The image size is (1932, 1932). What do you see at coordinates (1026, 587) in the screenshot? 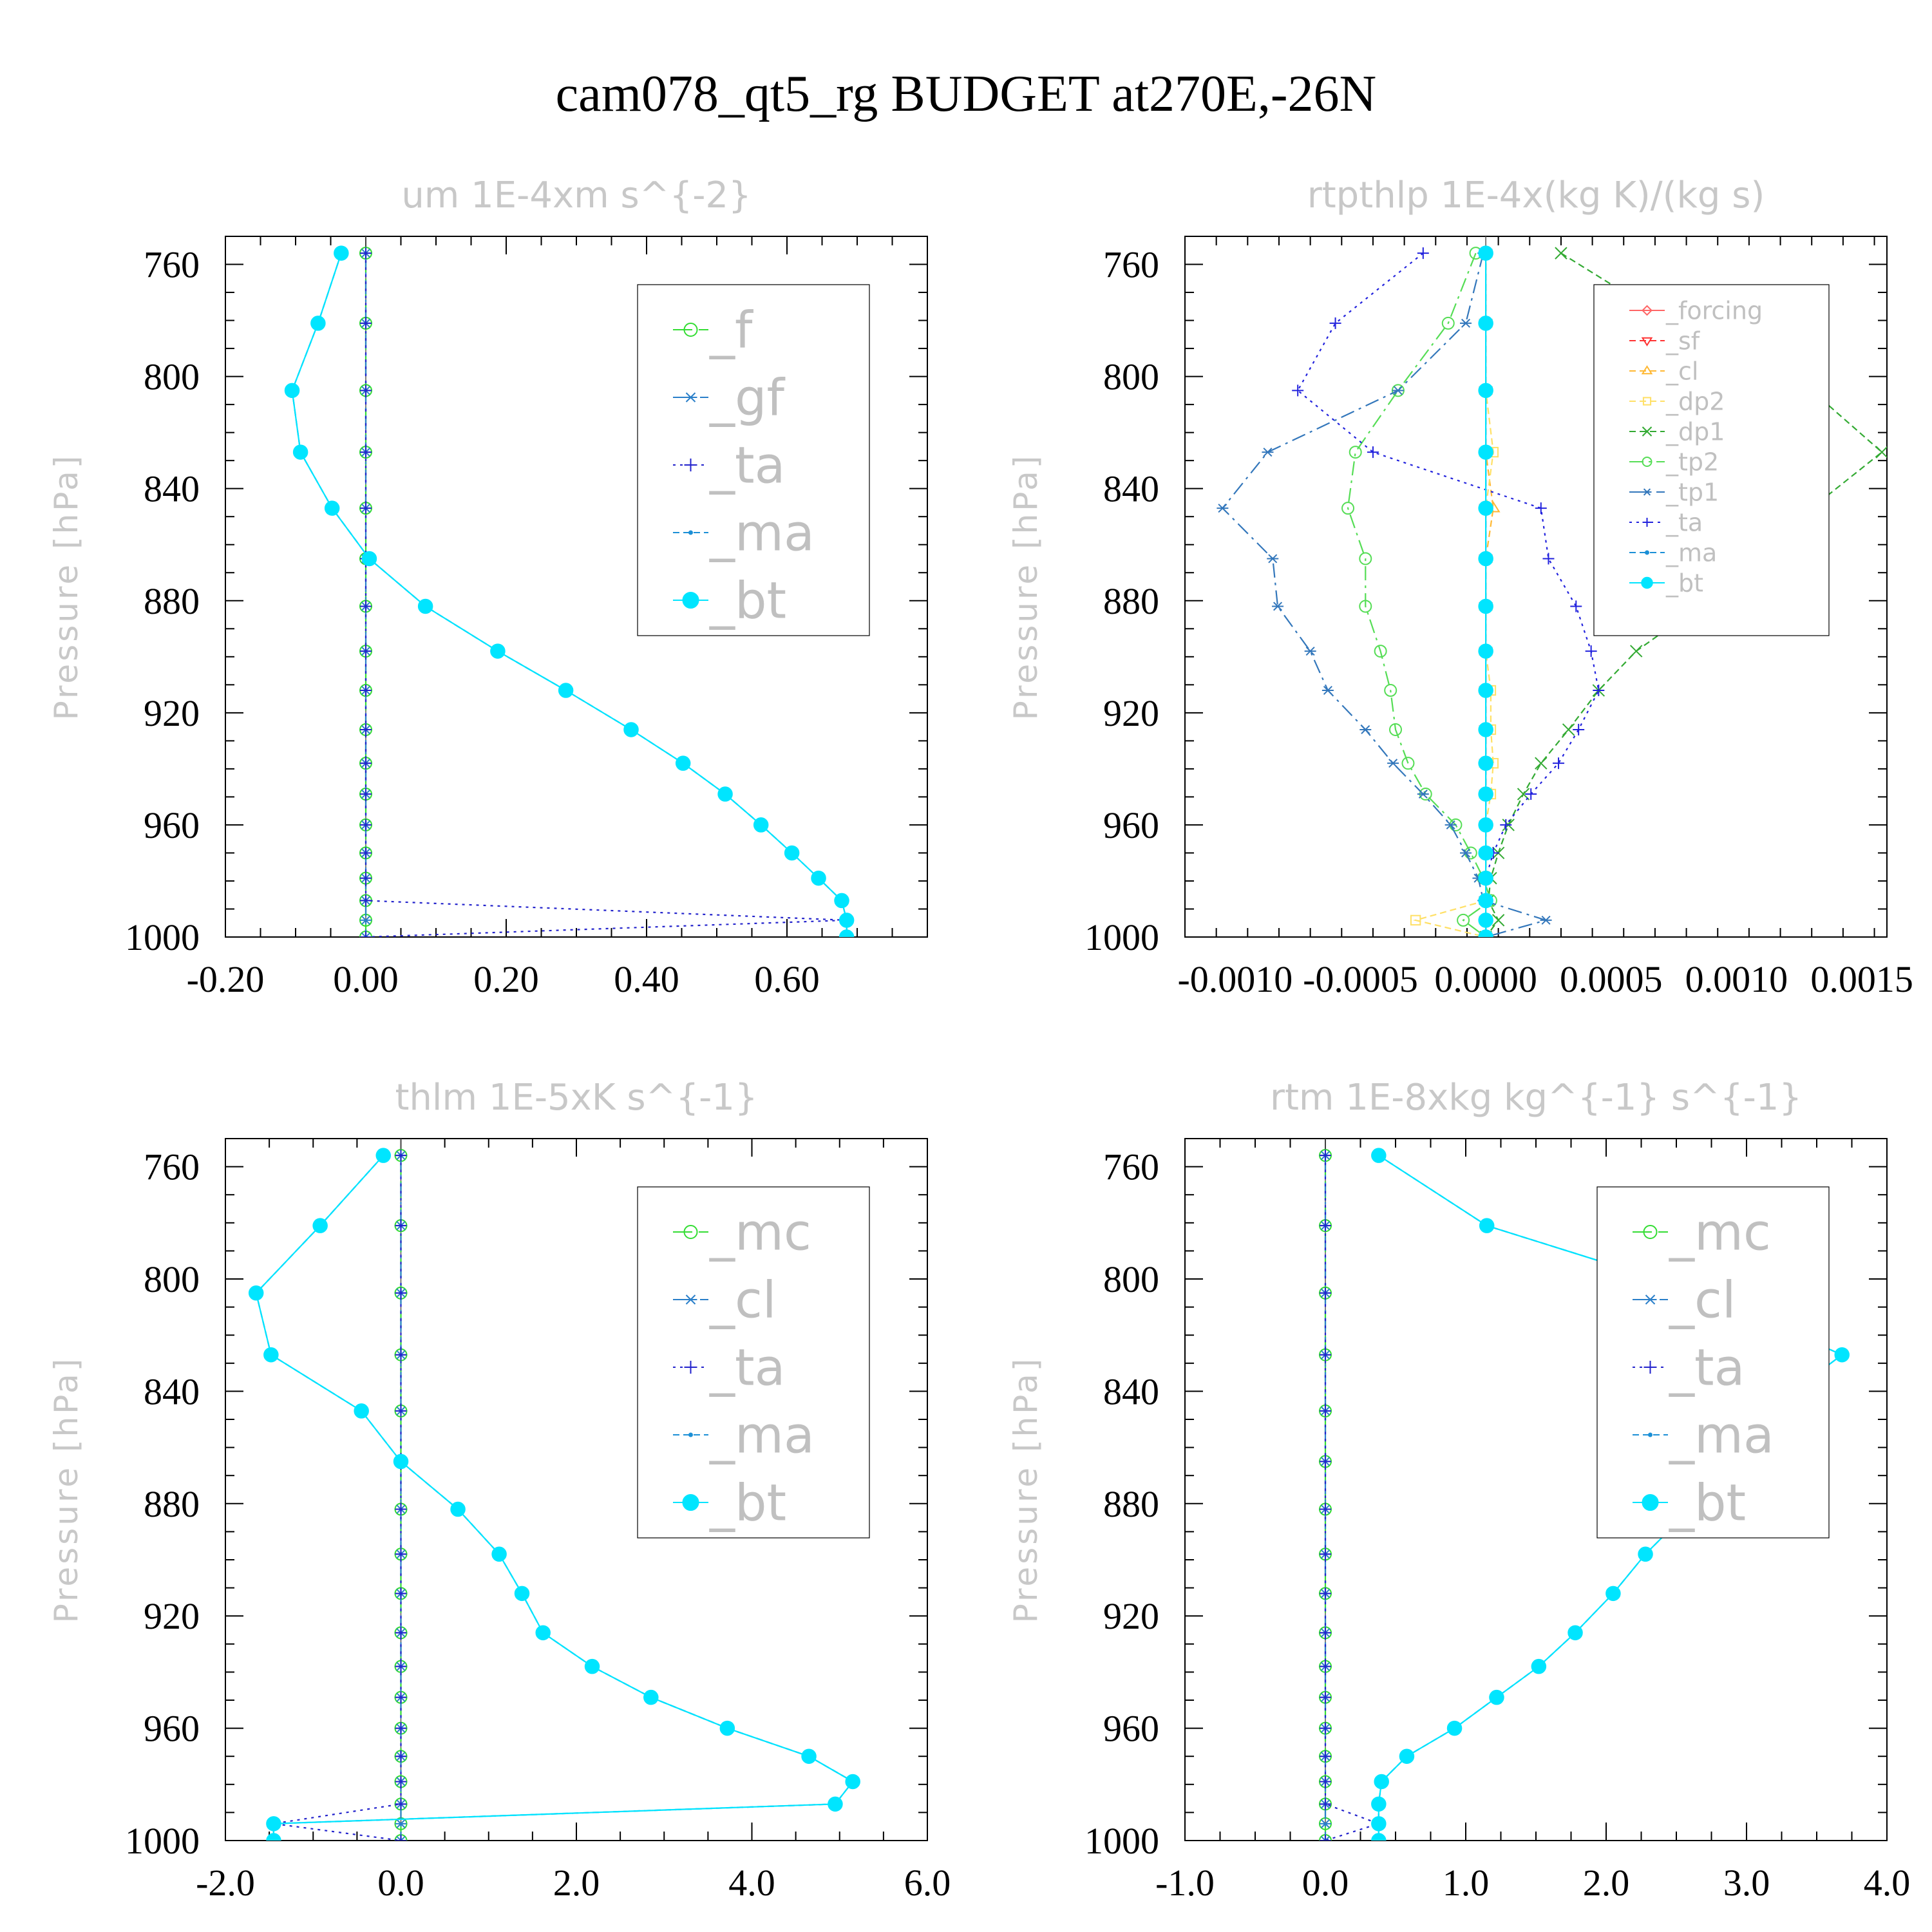
I see `y-axis-label: Pressure [hPa]` at bounding box center [1026, 587].